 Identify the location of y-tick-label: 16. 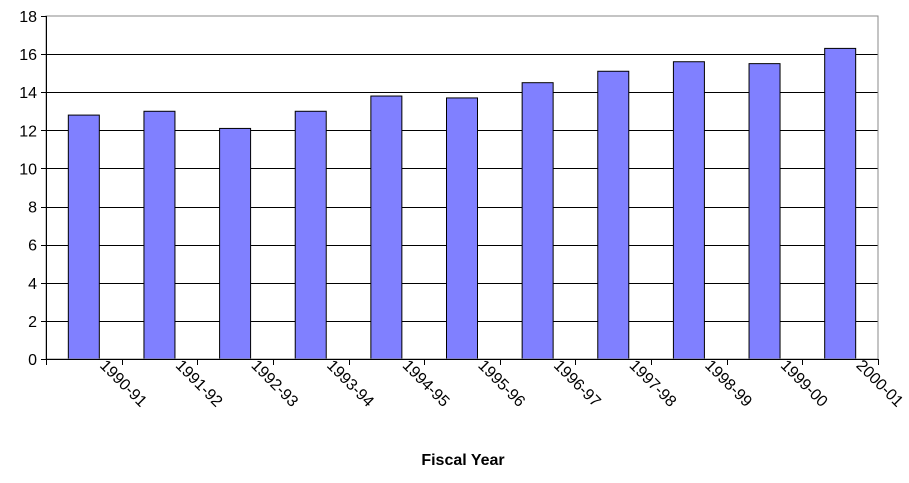
(28, 55).